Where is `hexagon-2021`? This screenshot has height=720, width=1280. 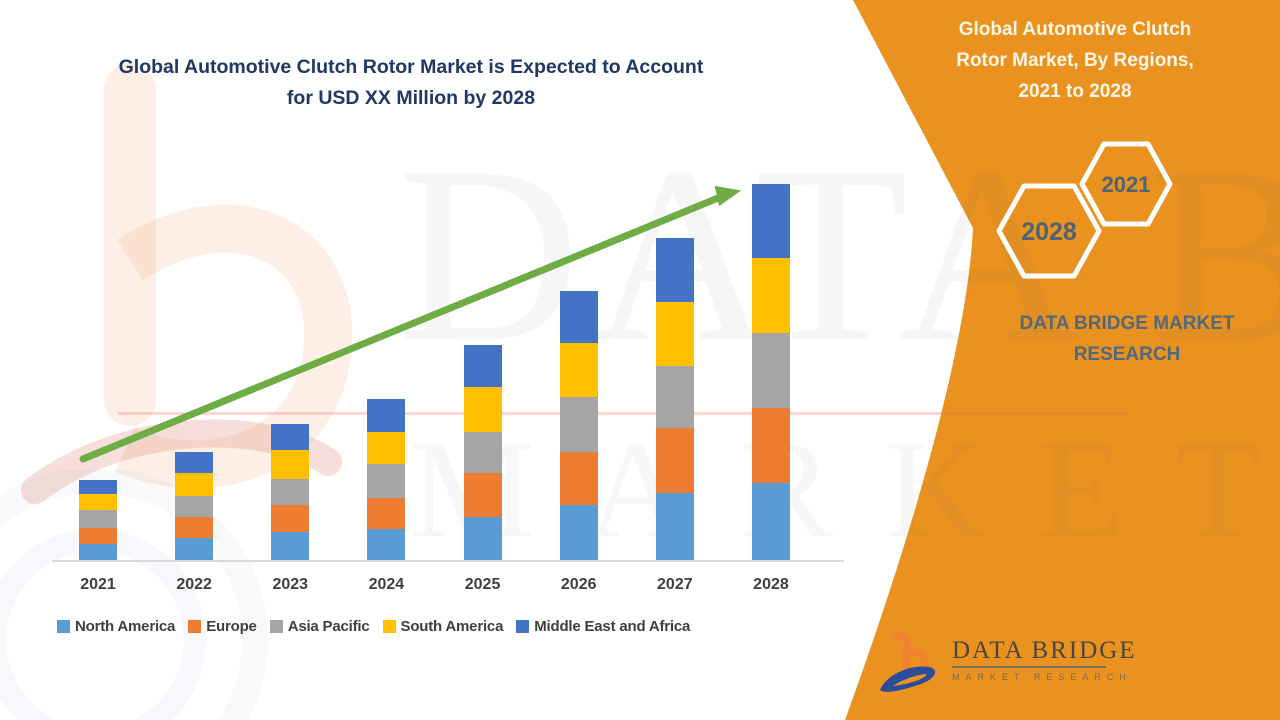
hexagon-2021 is located at coordinates (1126, 184).